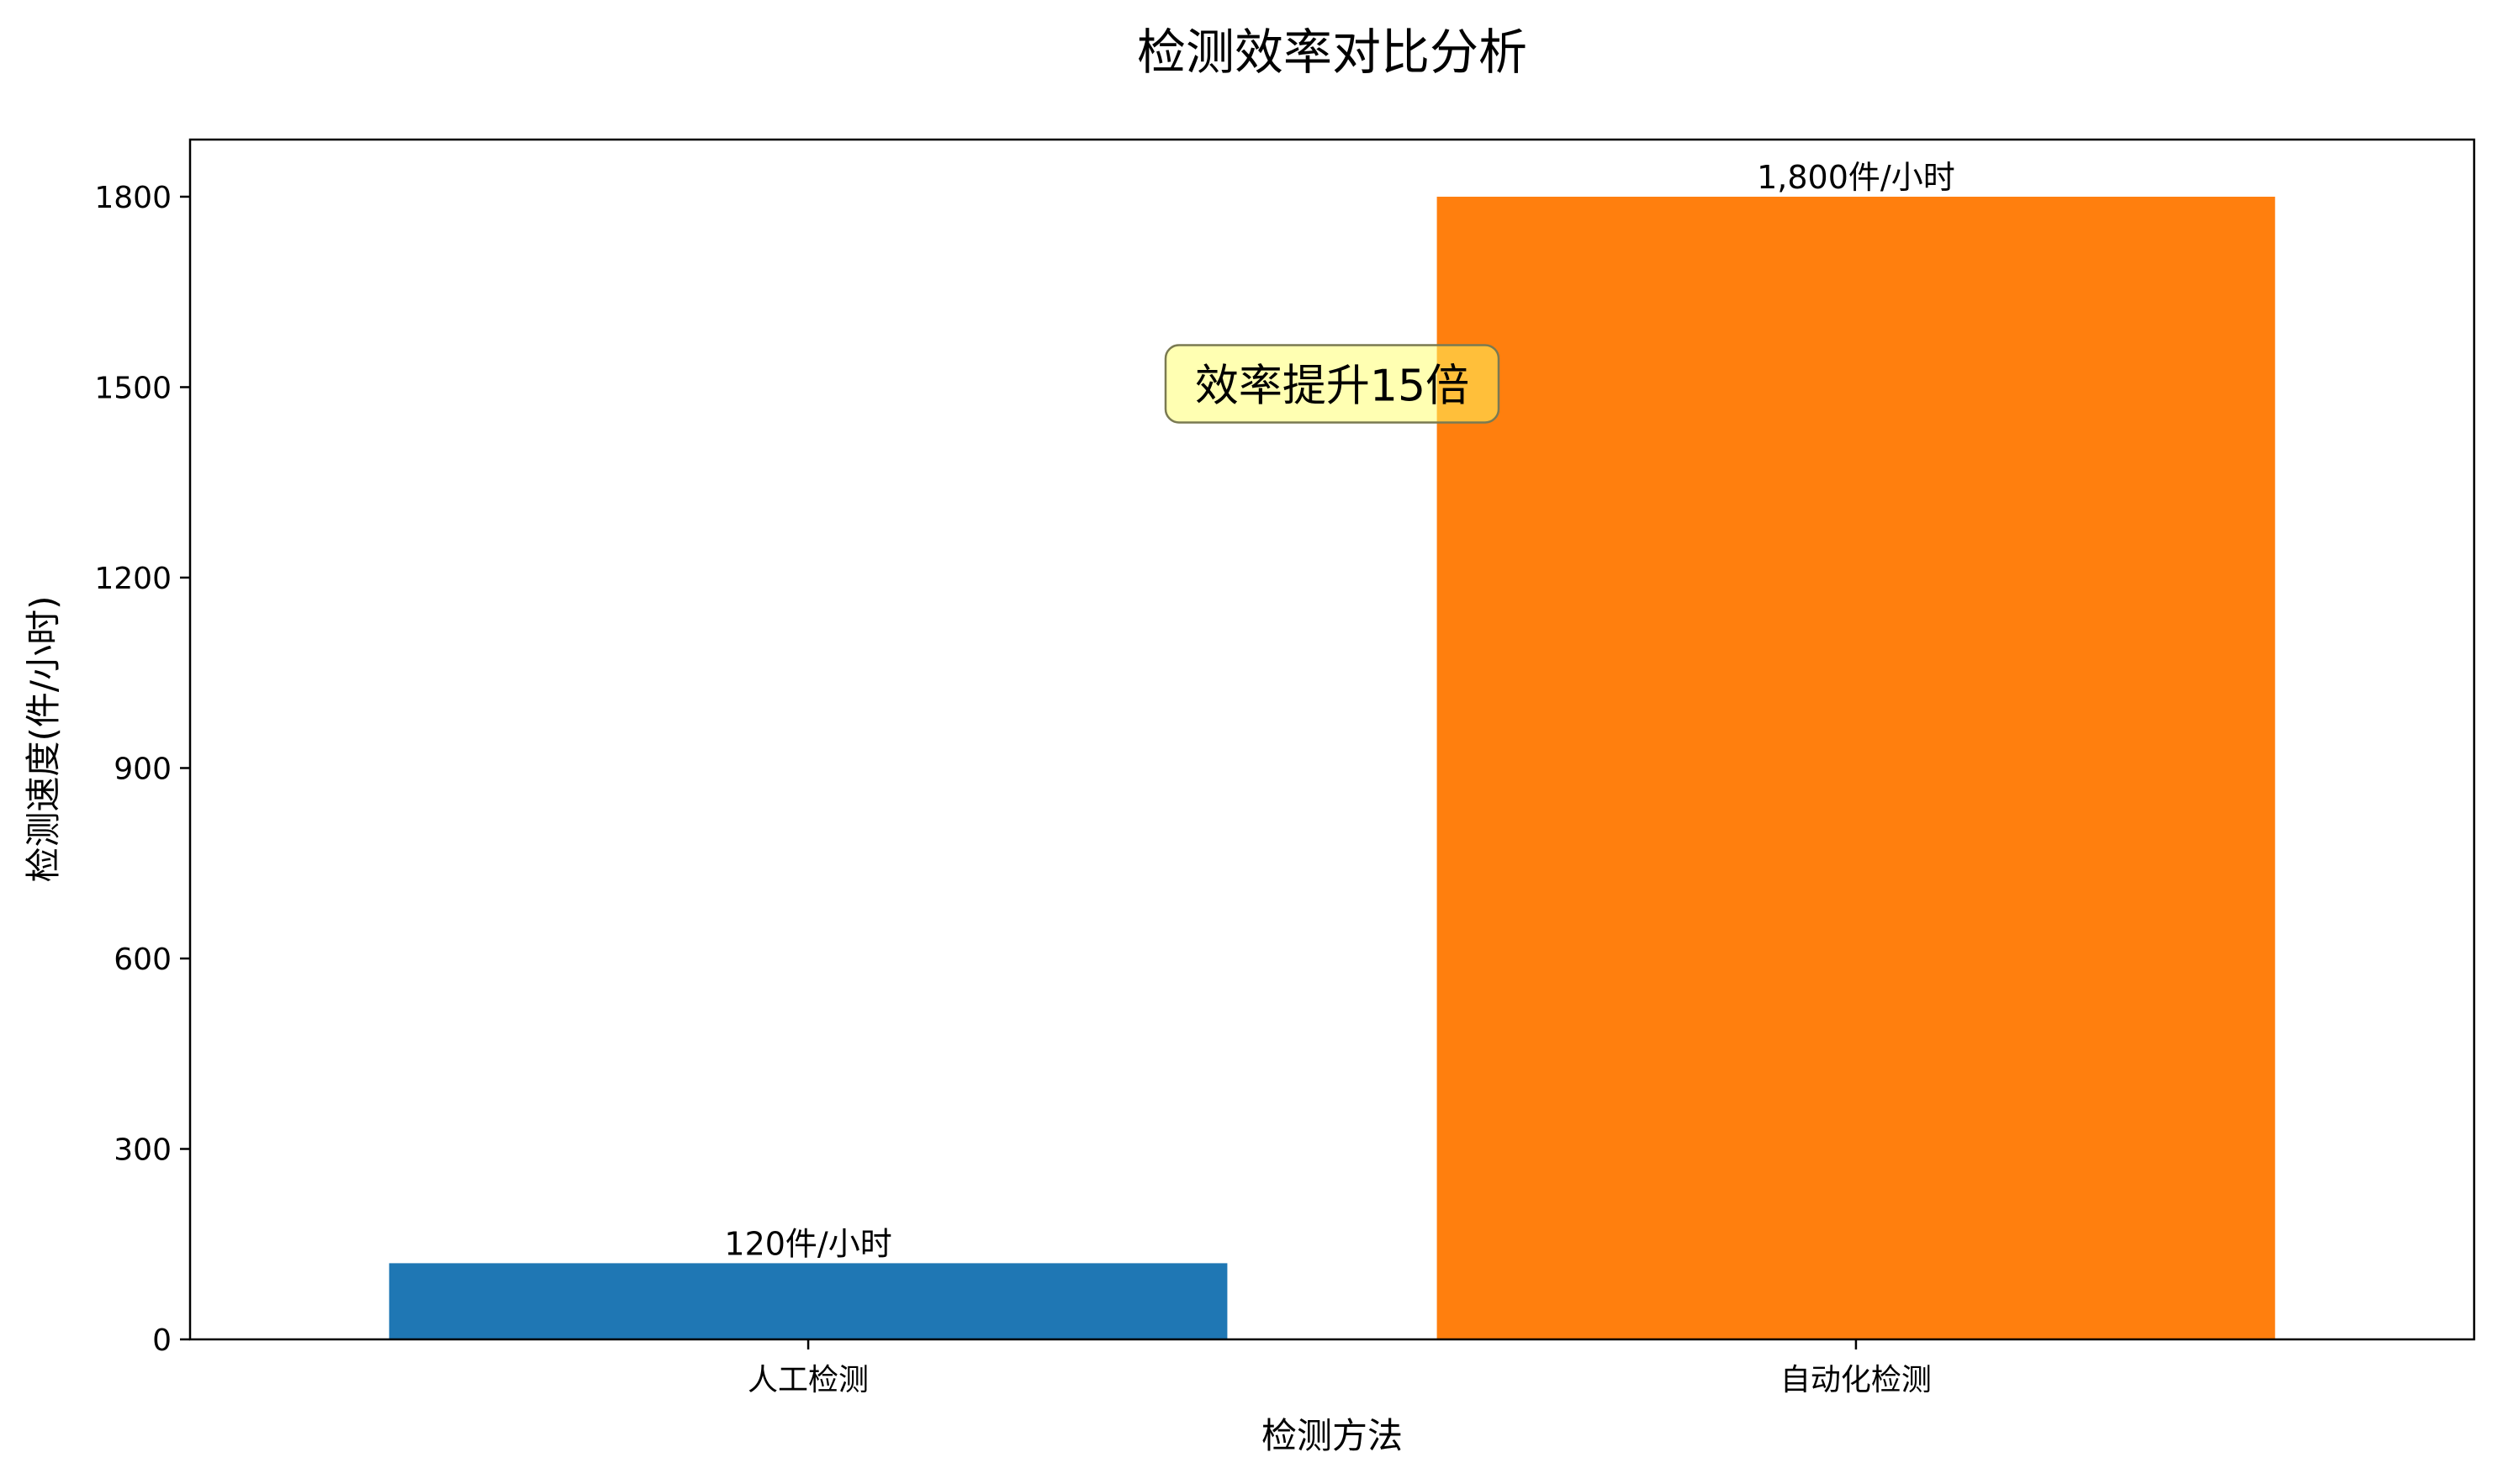 The image size is (2496, 1484). I want to click on x-tick-label-1: 自动化检测, so click(1856, 1380).